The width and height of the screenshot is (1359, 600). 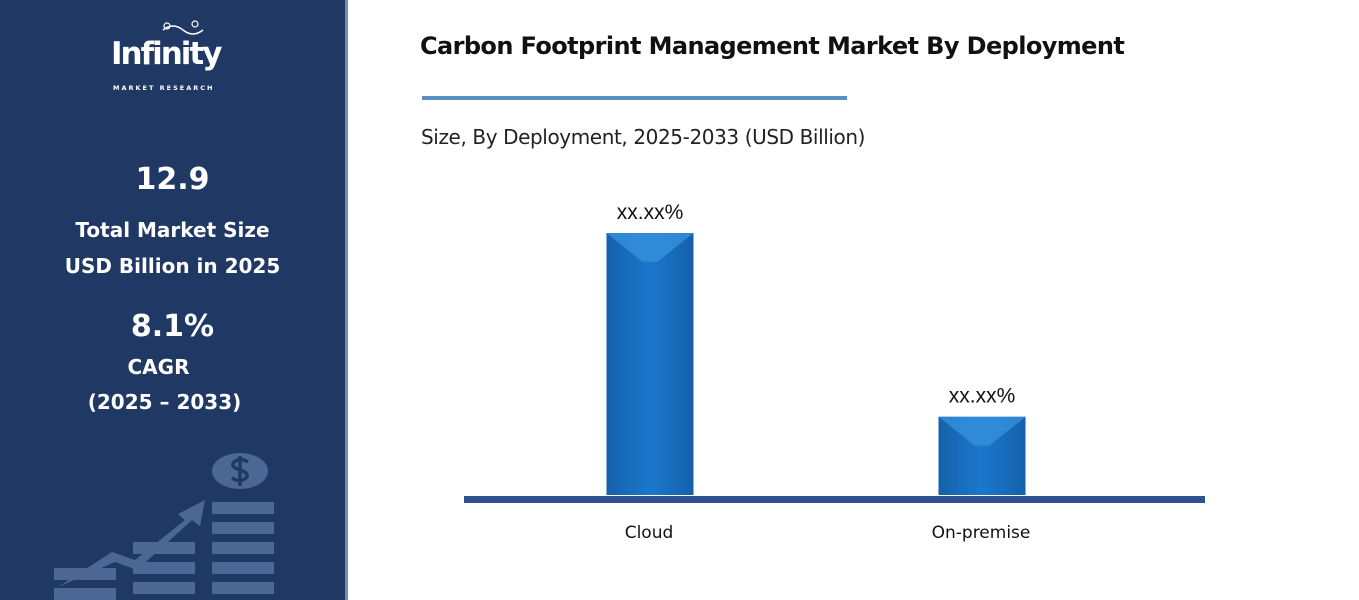 What do you see at coordinates (981, 533) in the screenshot?
I see `category-label: On-premise` at bounding box center [981, 533].